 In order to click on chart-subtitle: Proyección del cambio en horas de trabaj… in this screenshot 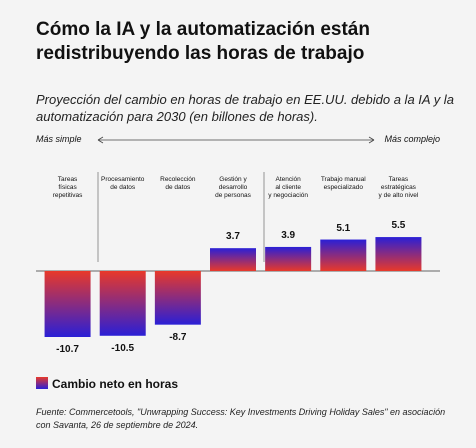, I will do `click(245, 108)`.